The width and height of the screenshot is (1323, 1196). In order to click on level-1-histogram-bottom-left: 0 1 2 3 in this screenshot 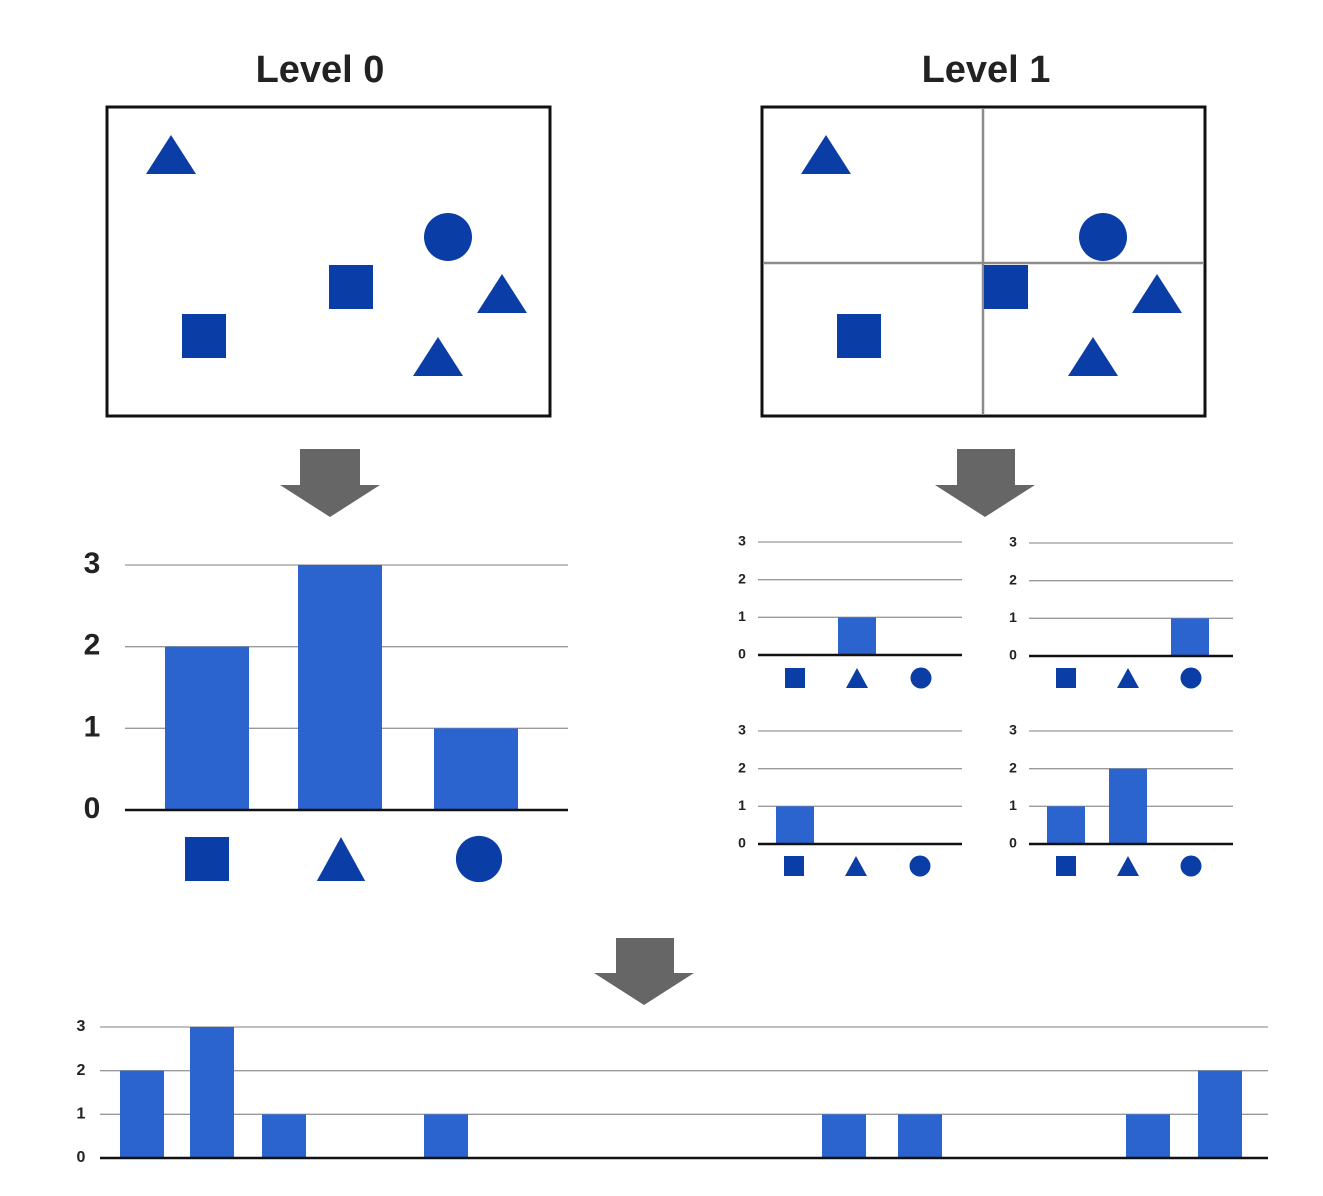, I will do `click(850, 799)`.